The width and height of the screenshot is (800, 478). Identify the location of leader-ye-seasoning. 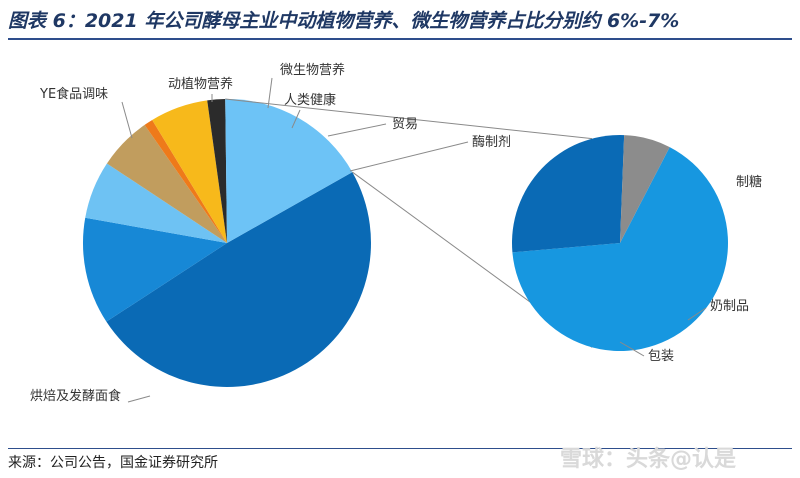
(127, 120).